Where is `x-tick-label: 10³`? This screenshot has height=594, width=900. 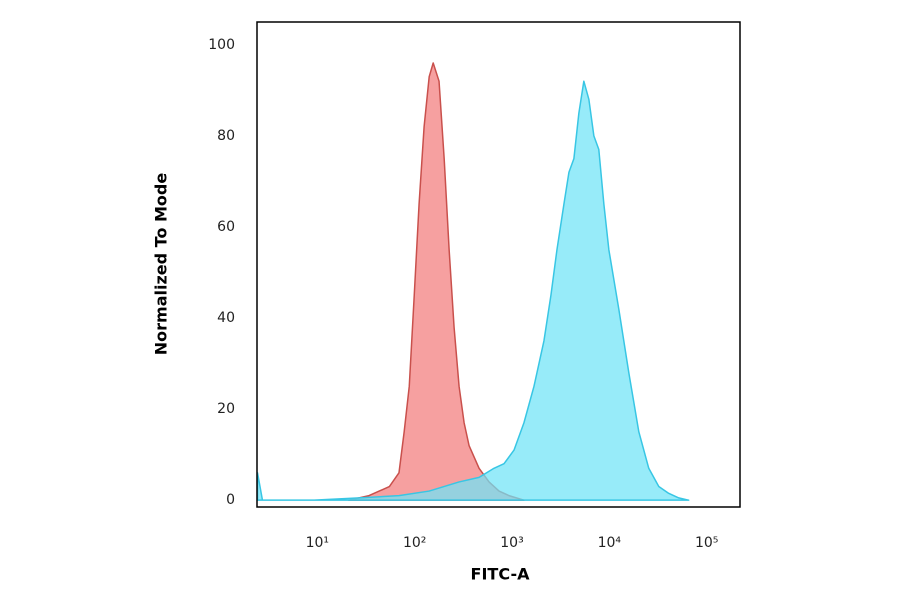
x-tick-label: 10³ is located at coordinates (511, 543).